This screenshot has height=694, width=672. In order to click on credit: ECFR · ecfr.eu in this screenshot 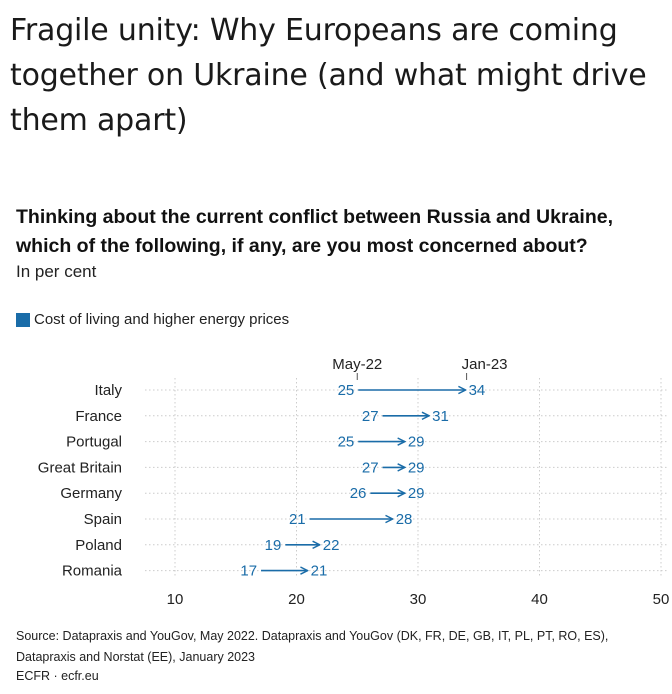, I will do `click(57, 676)`.